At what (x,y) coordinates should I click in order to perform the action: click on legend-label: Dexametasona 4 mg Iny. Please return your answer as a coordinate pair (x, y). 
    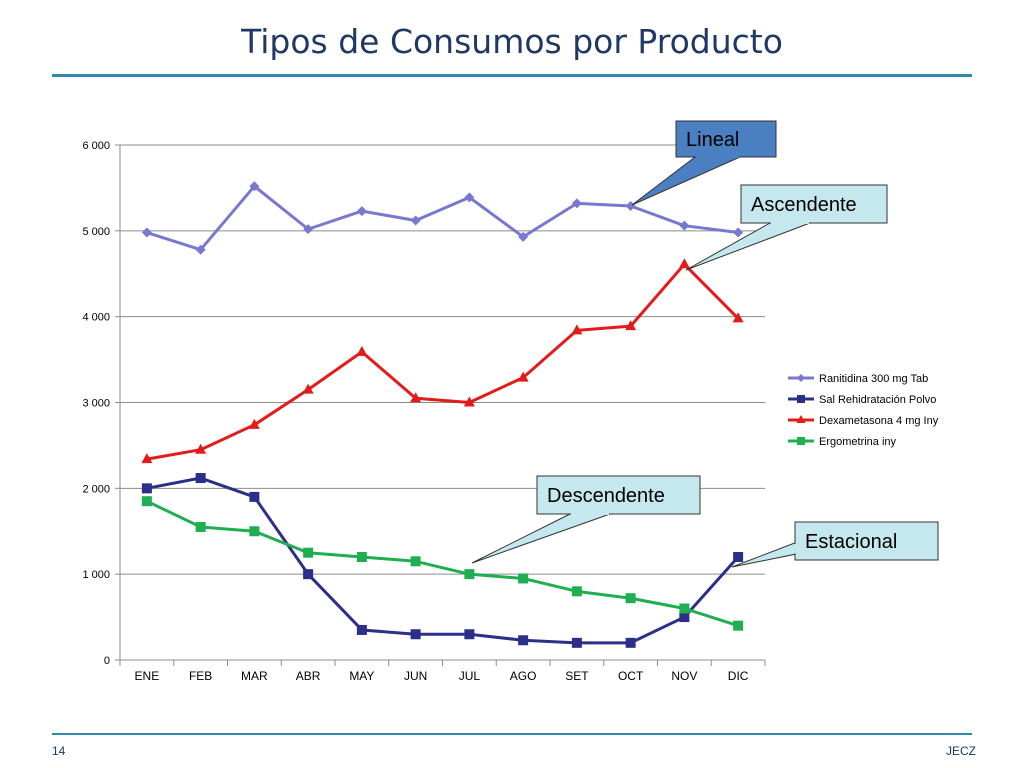
    Looking at the image, I should click on (879, 421).